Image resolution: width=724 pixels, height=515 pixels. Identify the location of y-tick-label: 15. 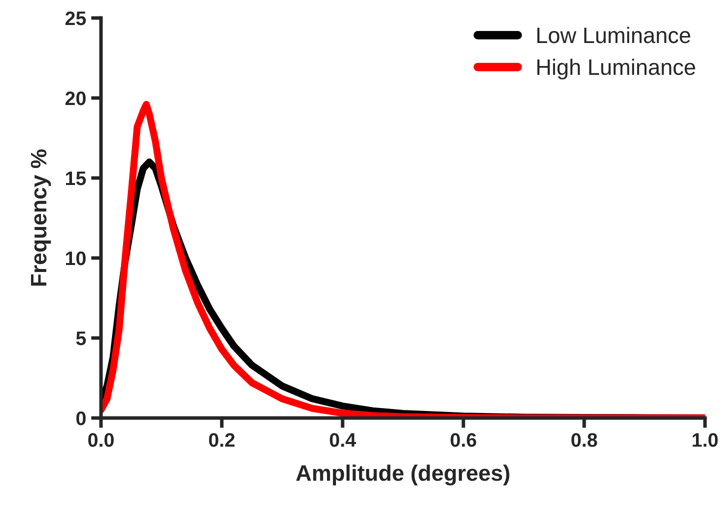
(76, 179).